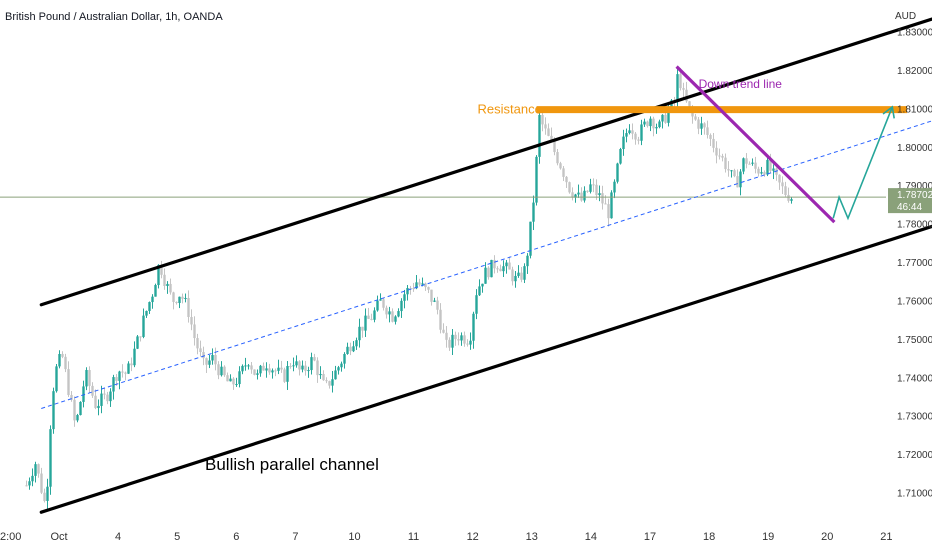 Image resolution: width=932 pixels, height=550 pixels. What do you see at coordinates (177, 537) in the screenshot?
I see `time-tick-label: 5` at bounding box center [177, 537].